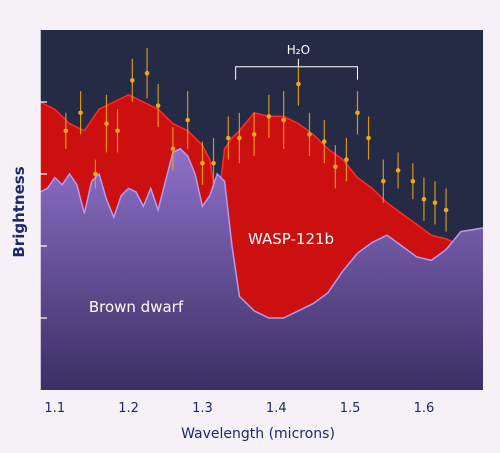 Image resolution: width=500 pixels, height=453 pixels. Describe the element at coordinates (291, 239) in the screenshot. I see `annotation-wasp-121b: WASP-121b` at that location.